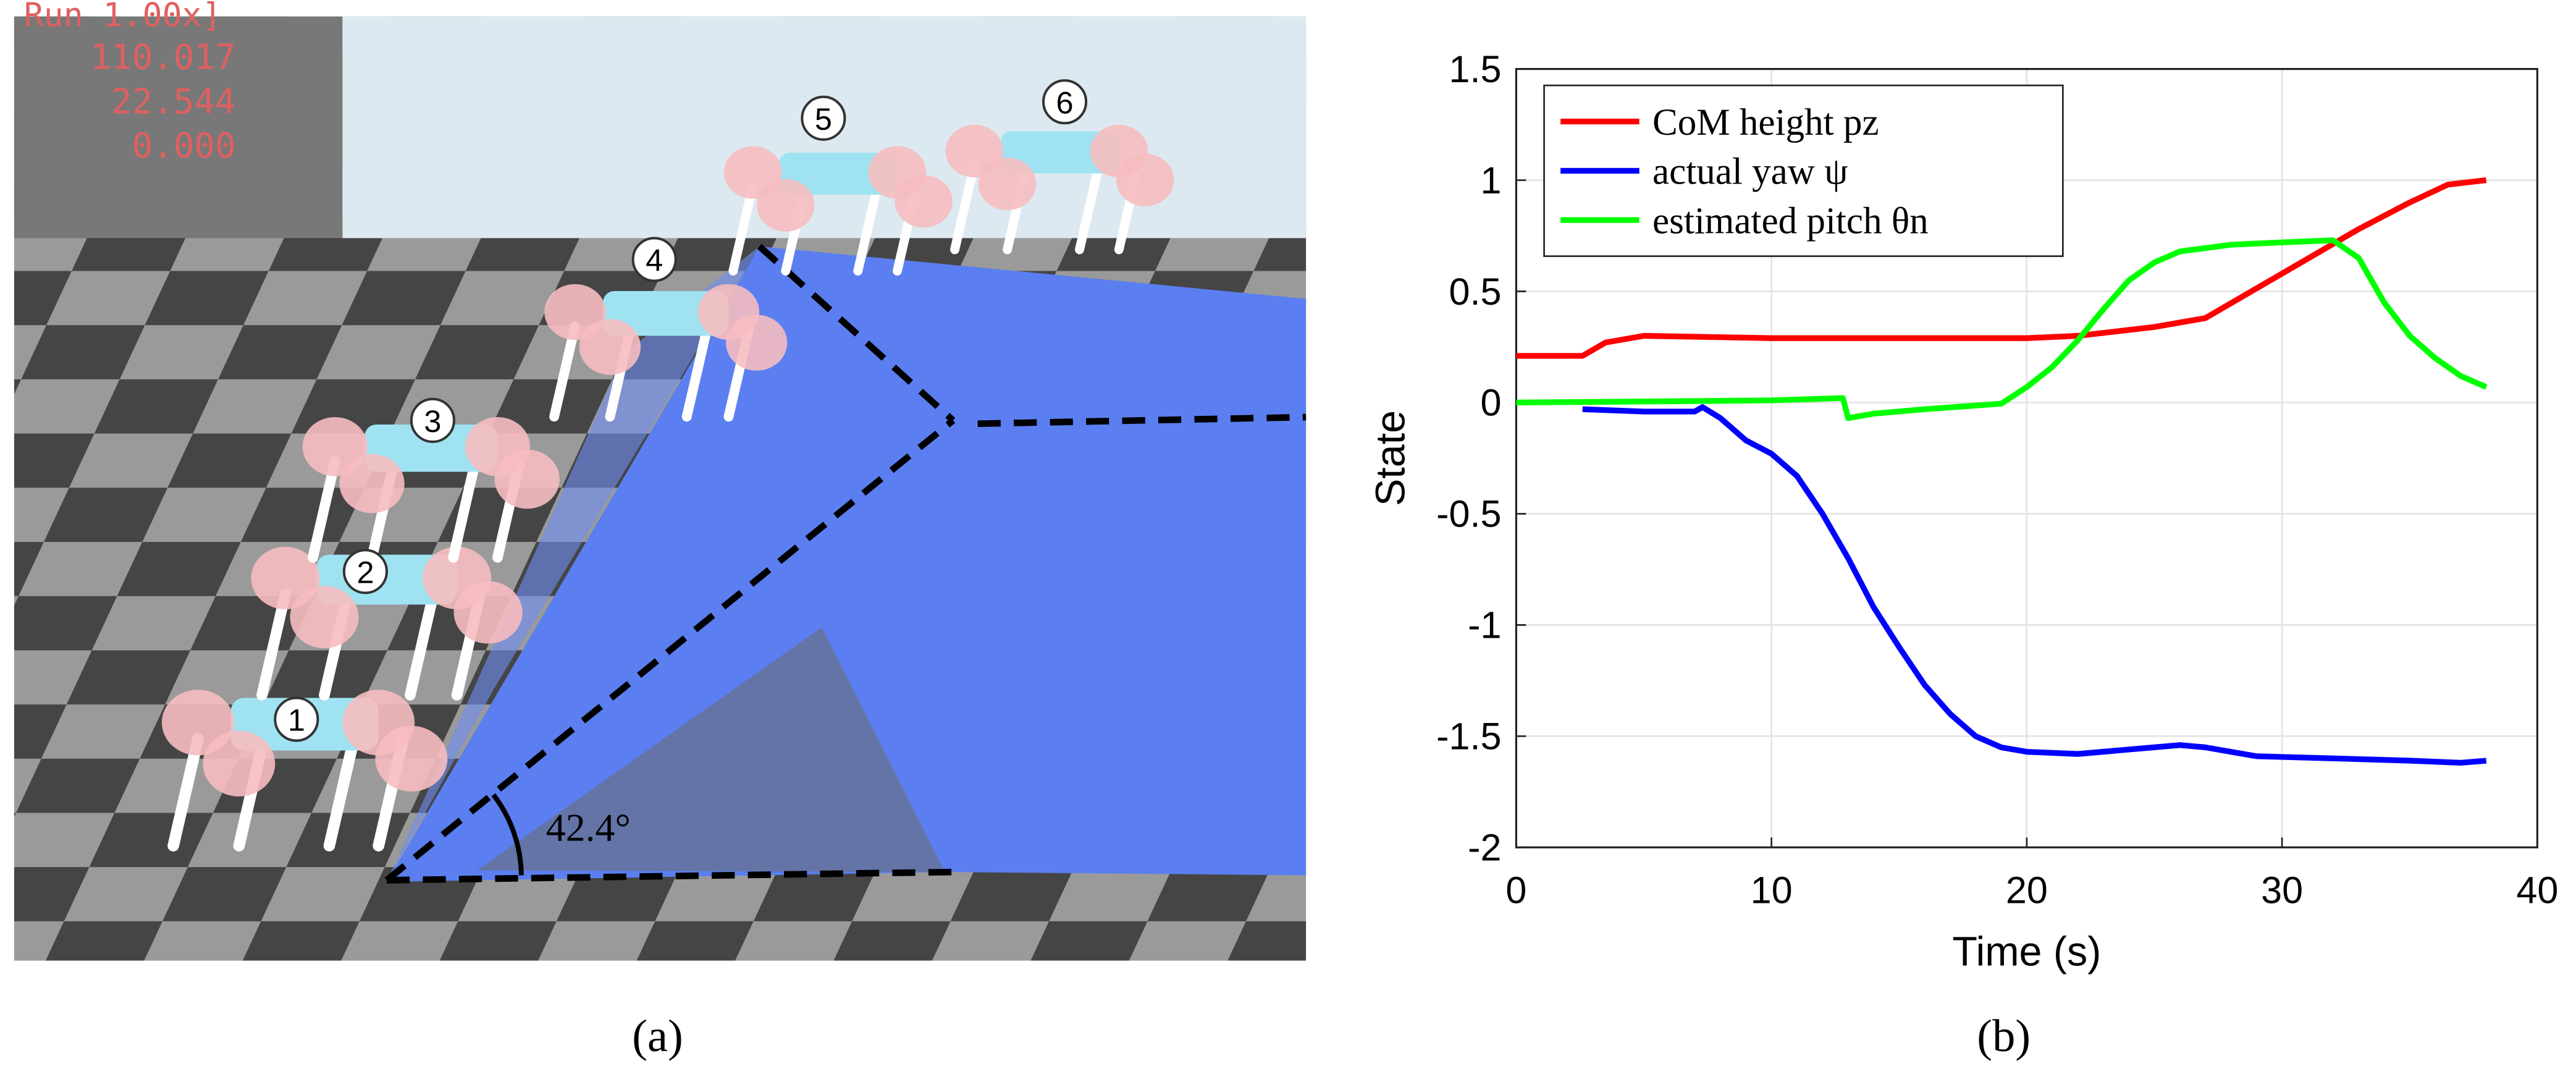  What do you see at coordinates (1484, 848) in the screenshot?
I see `y-tick-label: -2` at bounding box center [1484, 848].